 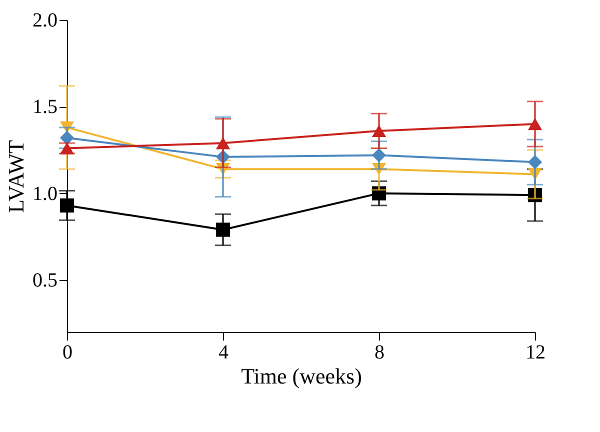 What do you see at coordinates (536, 353) in the screenshot?
I see `x-tick-label: 12` at bounding box center [536, 353].